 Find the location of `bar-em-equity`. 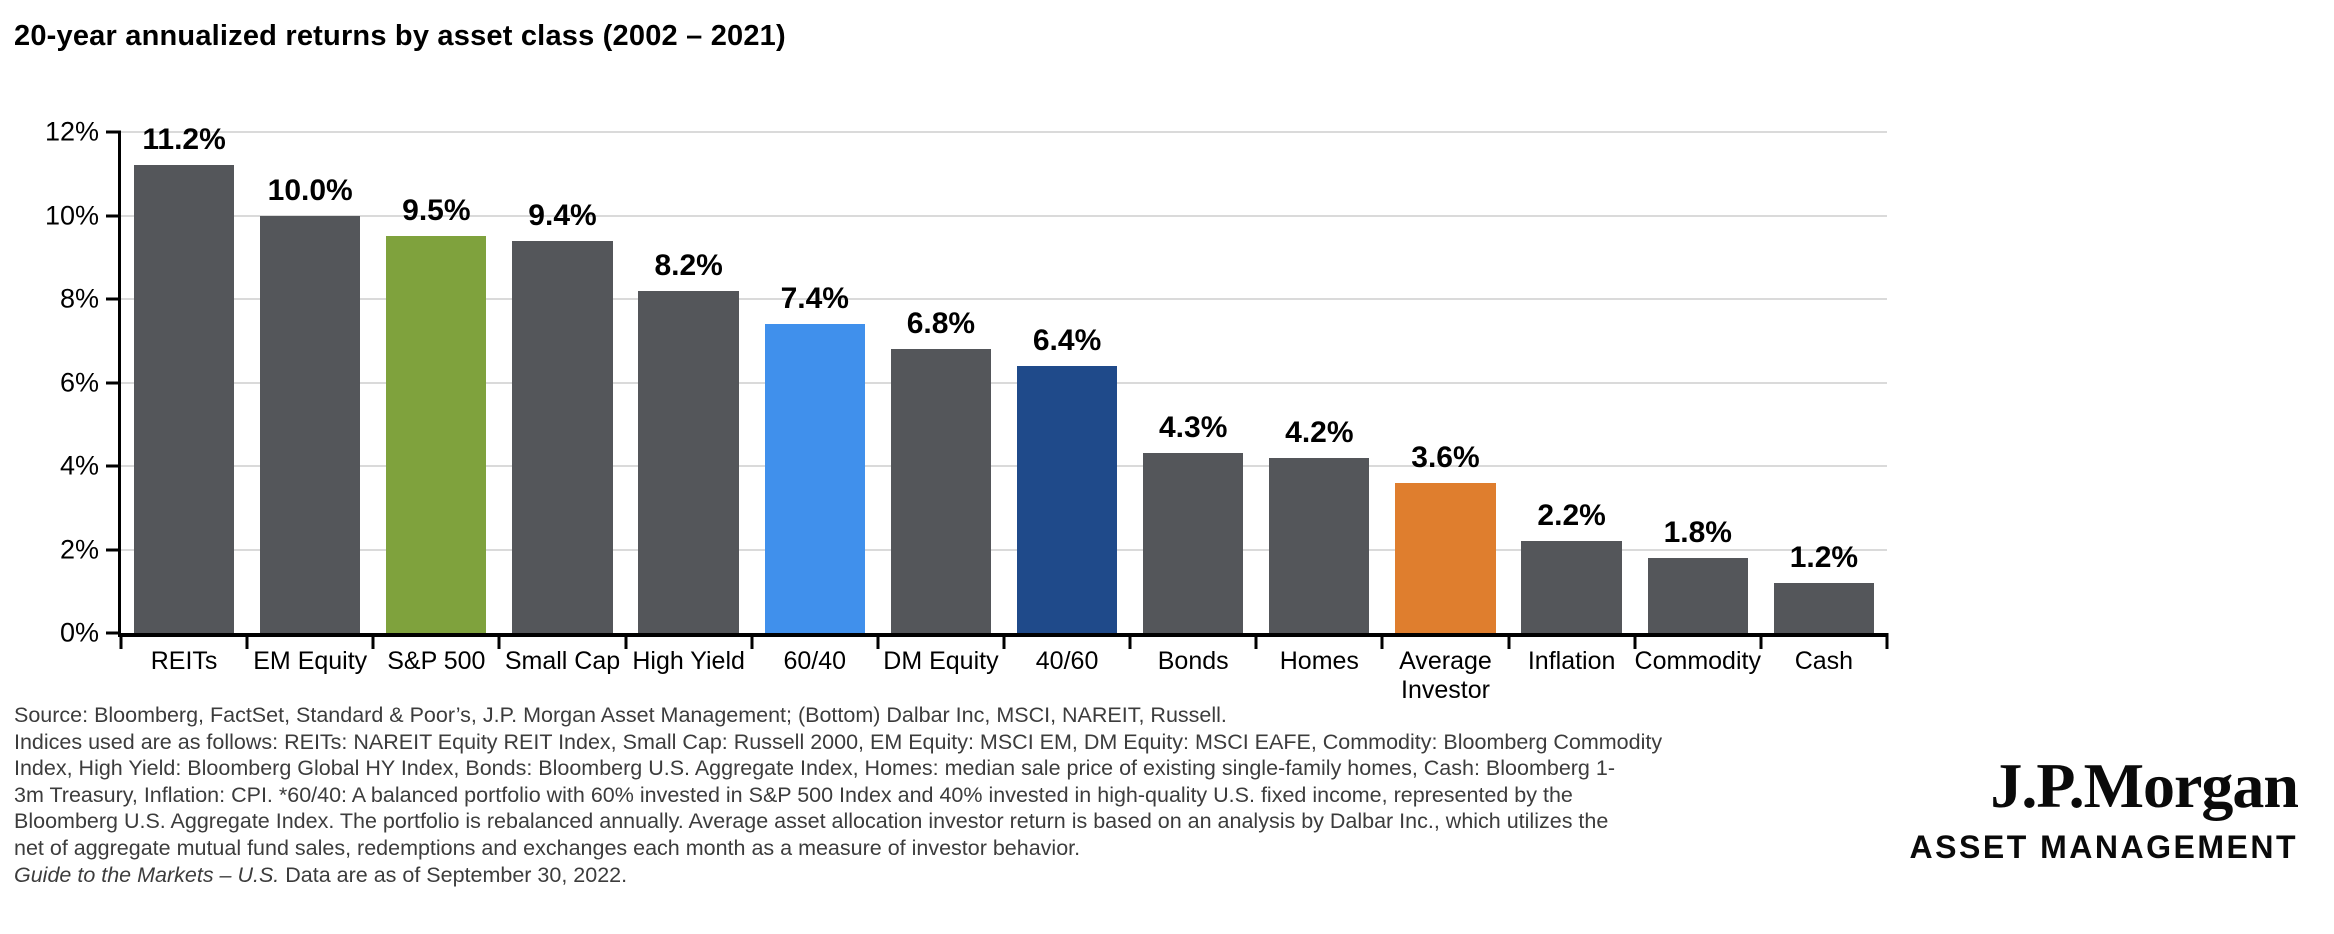

bar-em-equity is located at coordinates (310, 424).